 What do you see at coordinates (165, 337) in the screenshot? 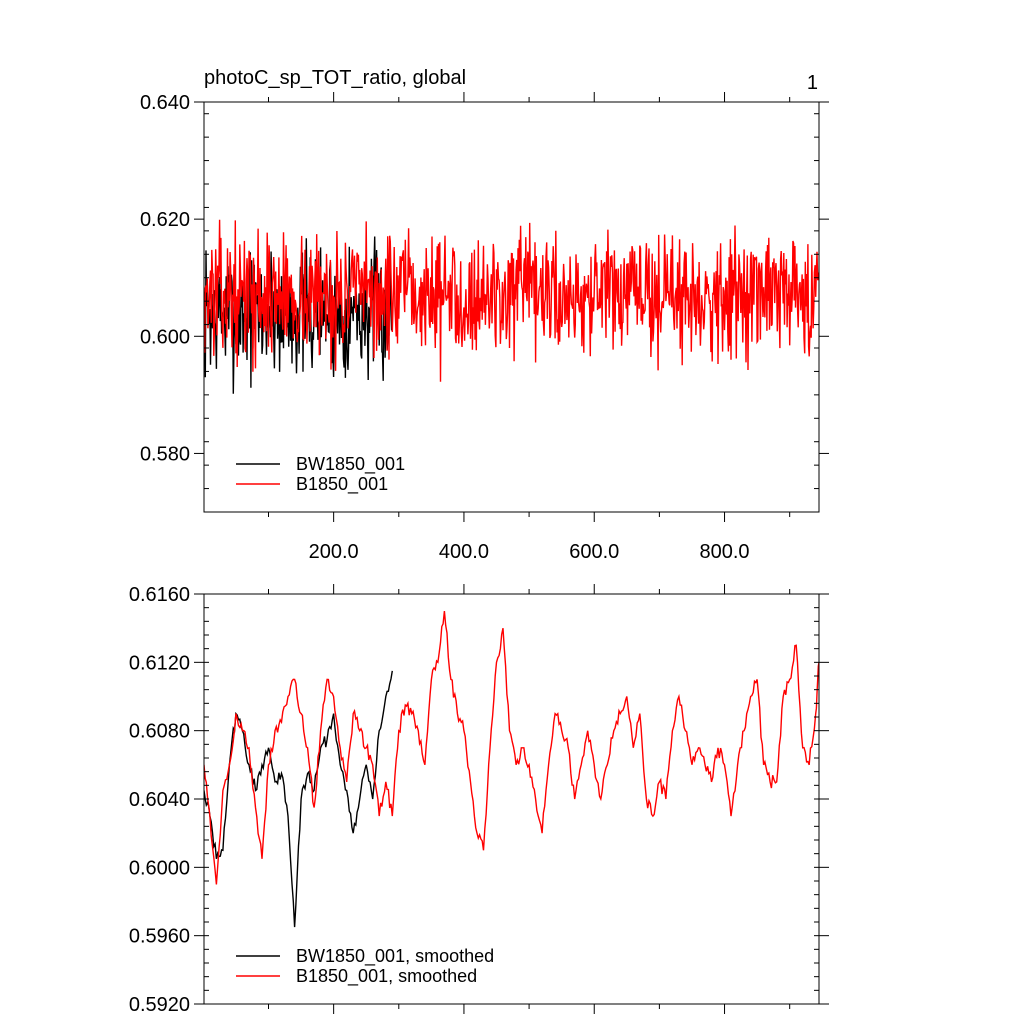
I see `y-tick-label: 0.600` at bounding box center [165, 337].